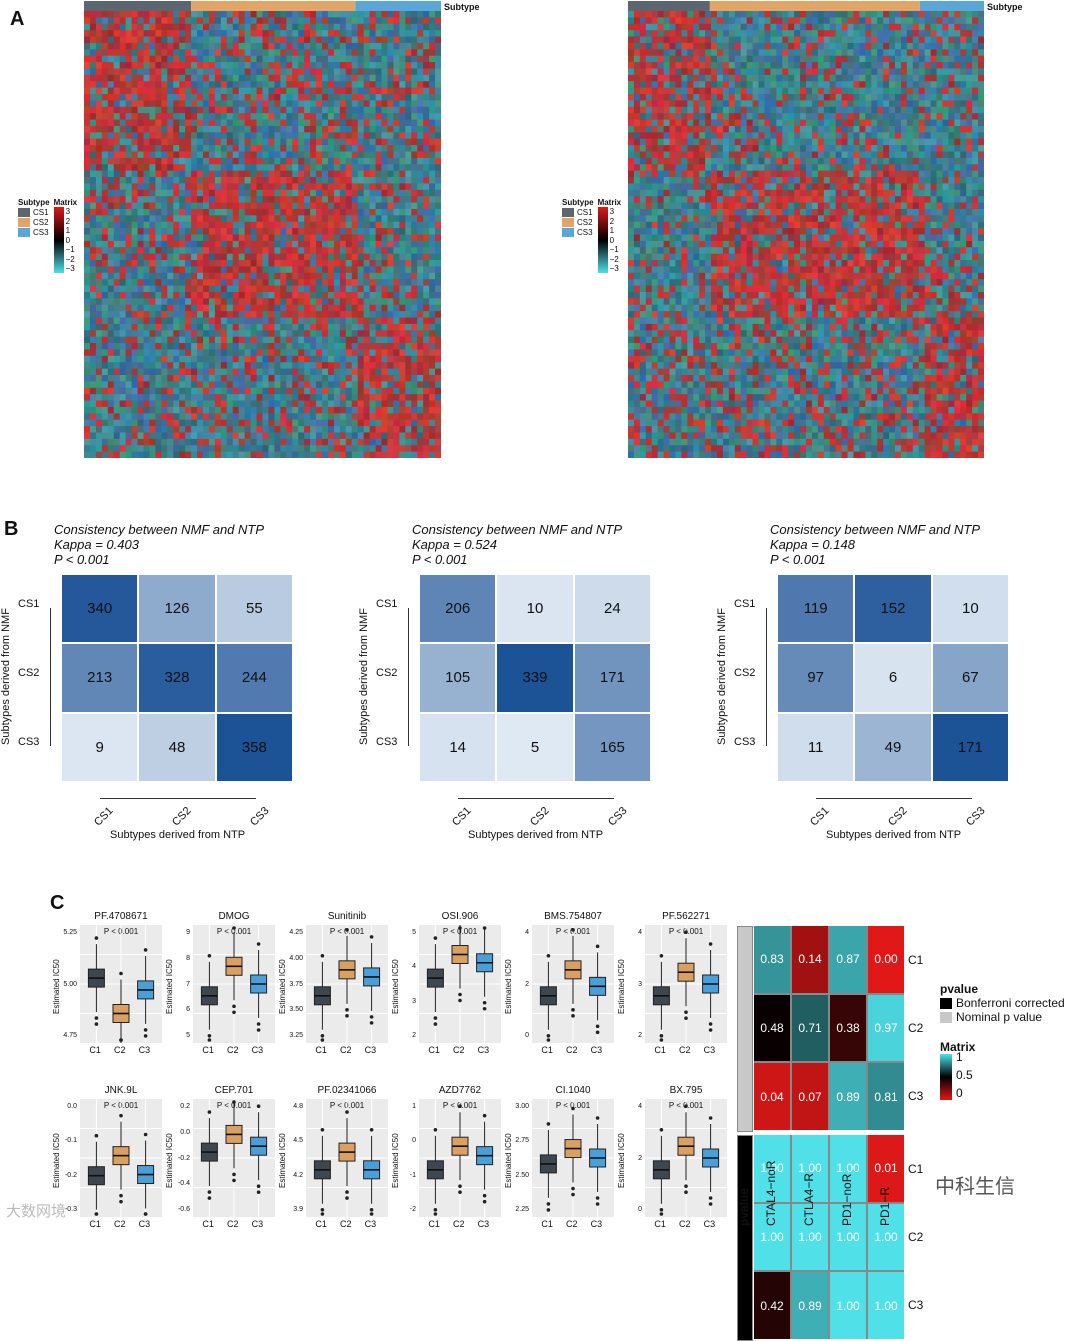  I want to click on heatmap-right, so click(806, 229).